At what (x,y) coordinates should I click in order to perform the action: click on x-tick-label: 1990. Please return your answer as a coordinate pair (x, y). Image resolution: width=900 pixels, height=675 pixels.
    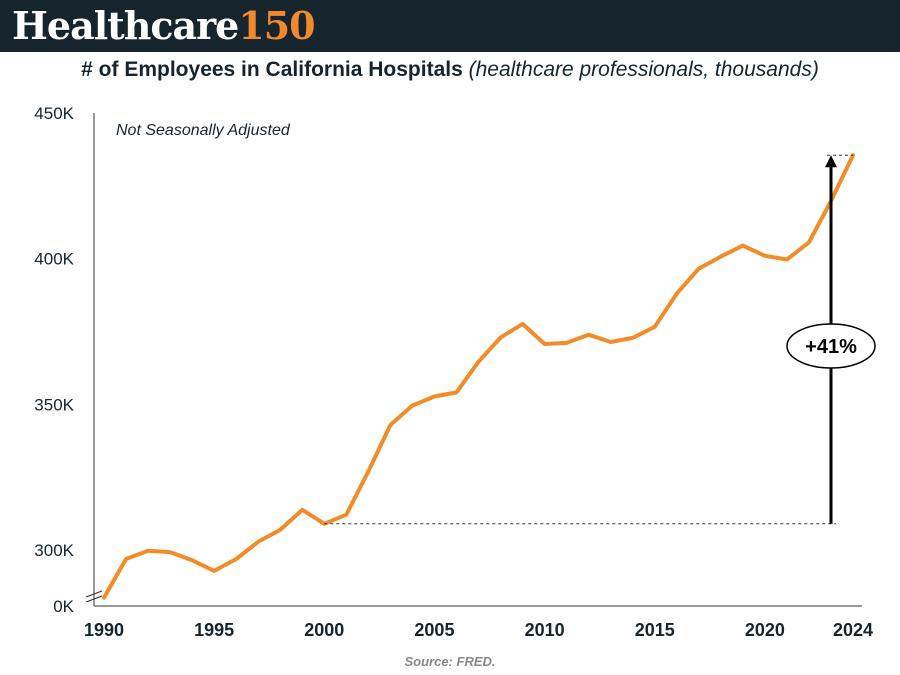
    Looking at the image, I should click on (104, 630).